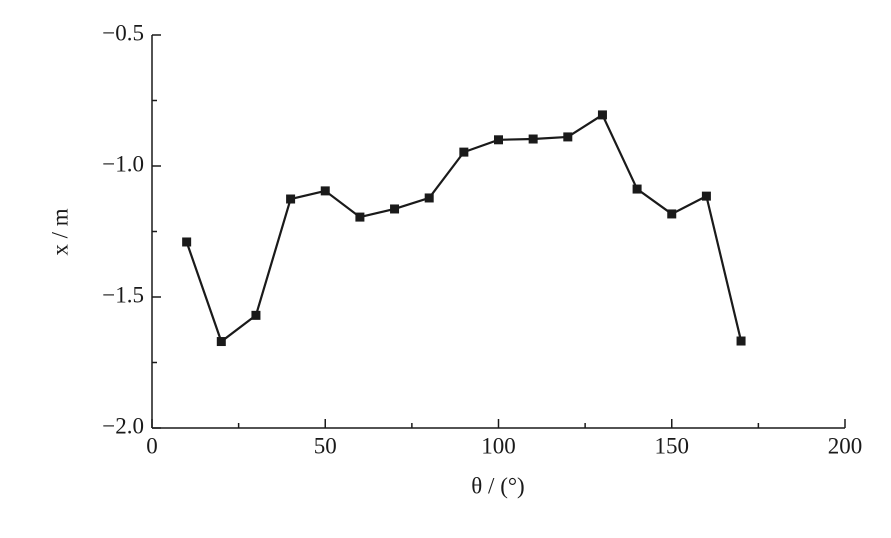 This screenshot has width=891, height=538. What do you see at coordinates (123, 425) in the screenshot?
I see `y-tick-label: −2.0` at bounding box center [123, 425].